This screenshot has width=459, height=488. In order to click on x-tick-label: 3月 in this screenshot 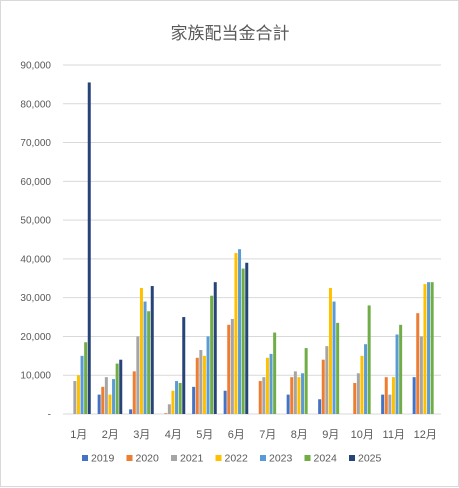, I will do `click(141, 435)`.